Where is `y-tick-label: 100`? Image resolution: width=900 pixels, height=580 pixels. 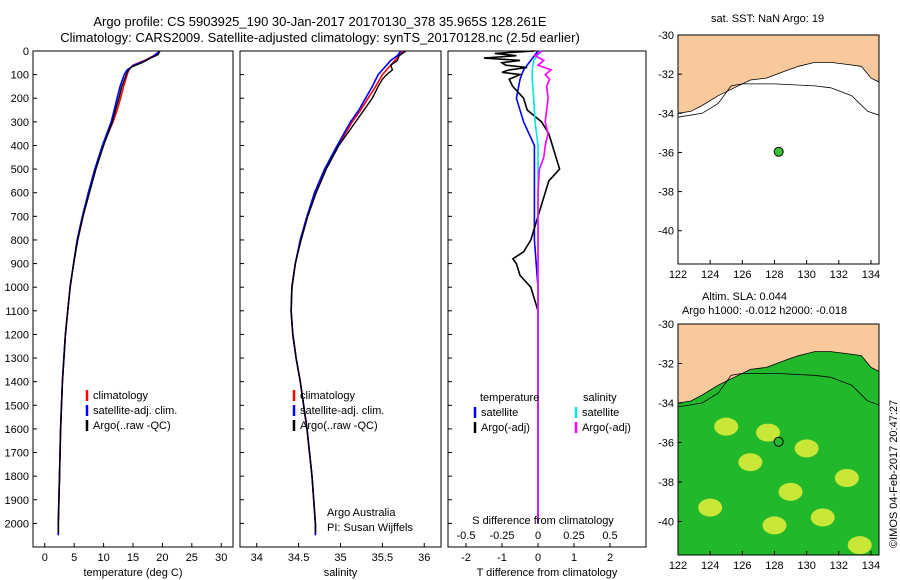 y-tick-label: 100 is located at coordinates (20, 76).